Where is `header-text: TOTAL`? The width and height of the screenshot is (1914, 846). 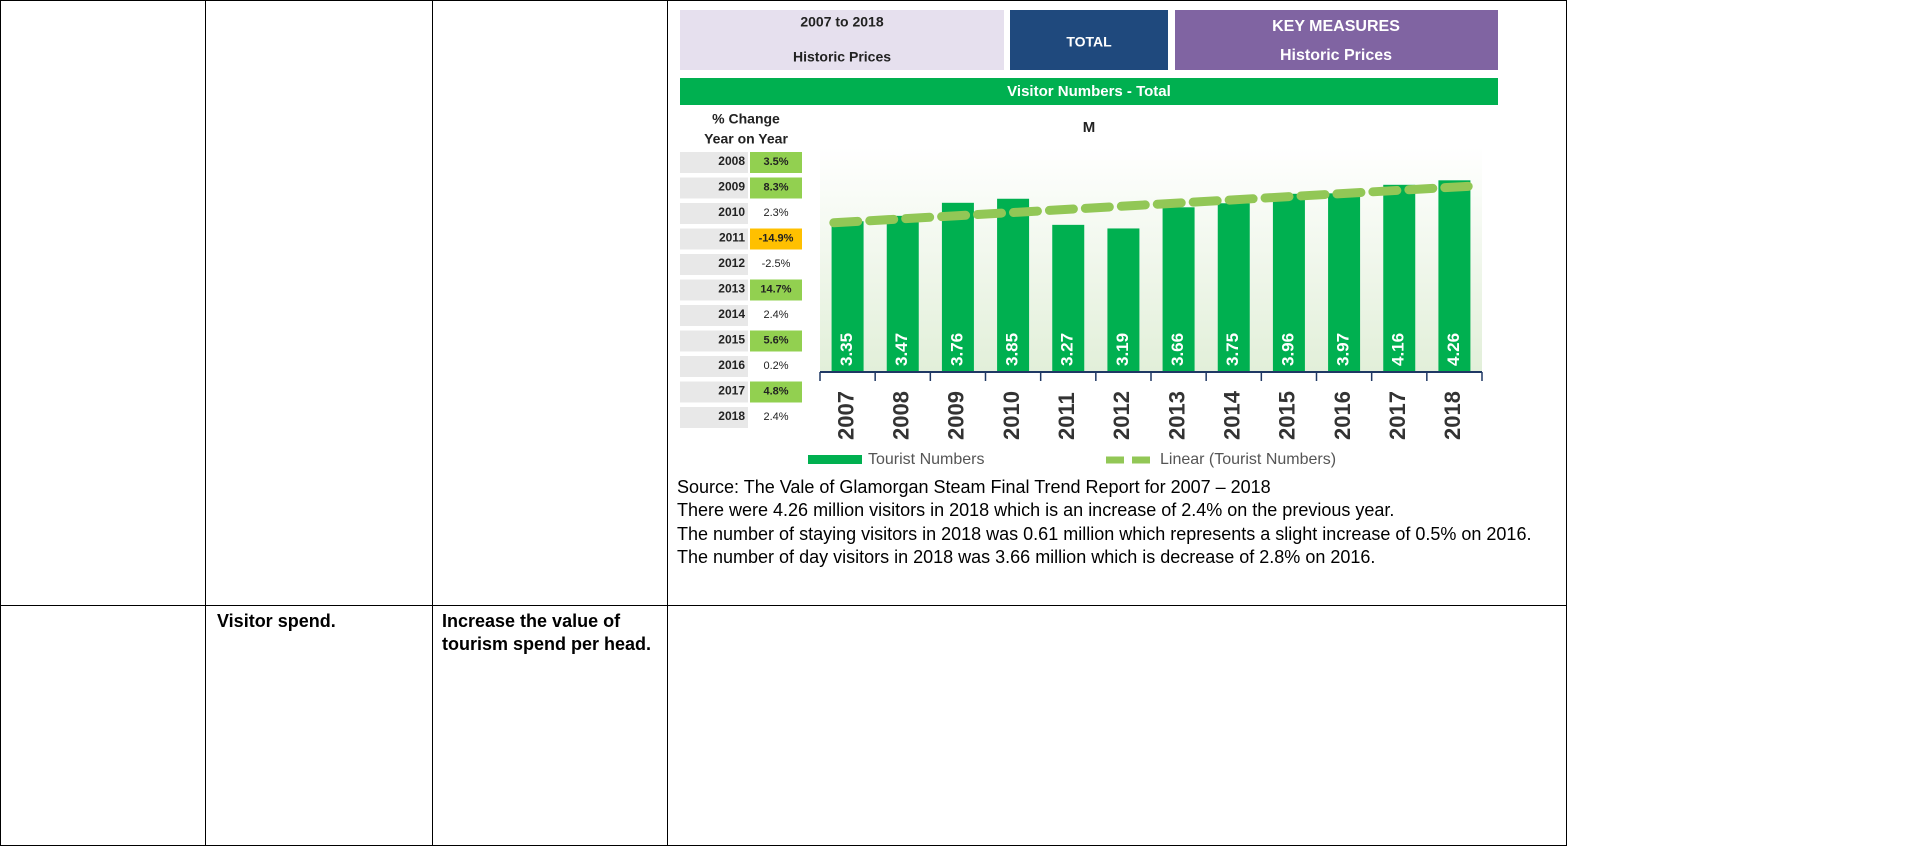
header-text: TOTAL is located at coordinates (1089, 42).